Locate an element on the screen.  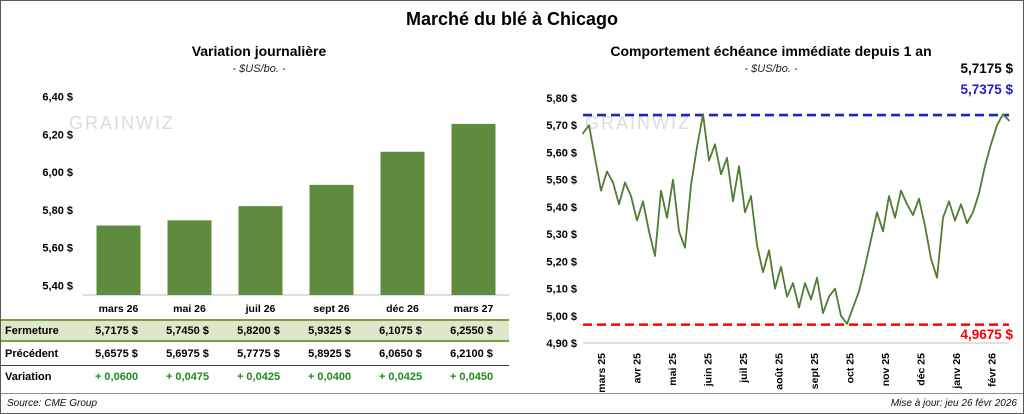
y-tick-label: 4,90 $ is located at coordinates (561, 344).